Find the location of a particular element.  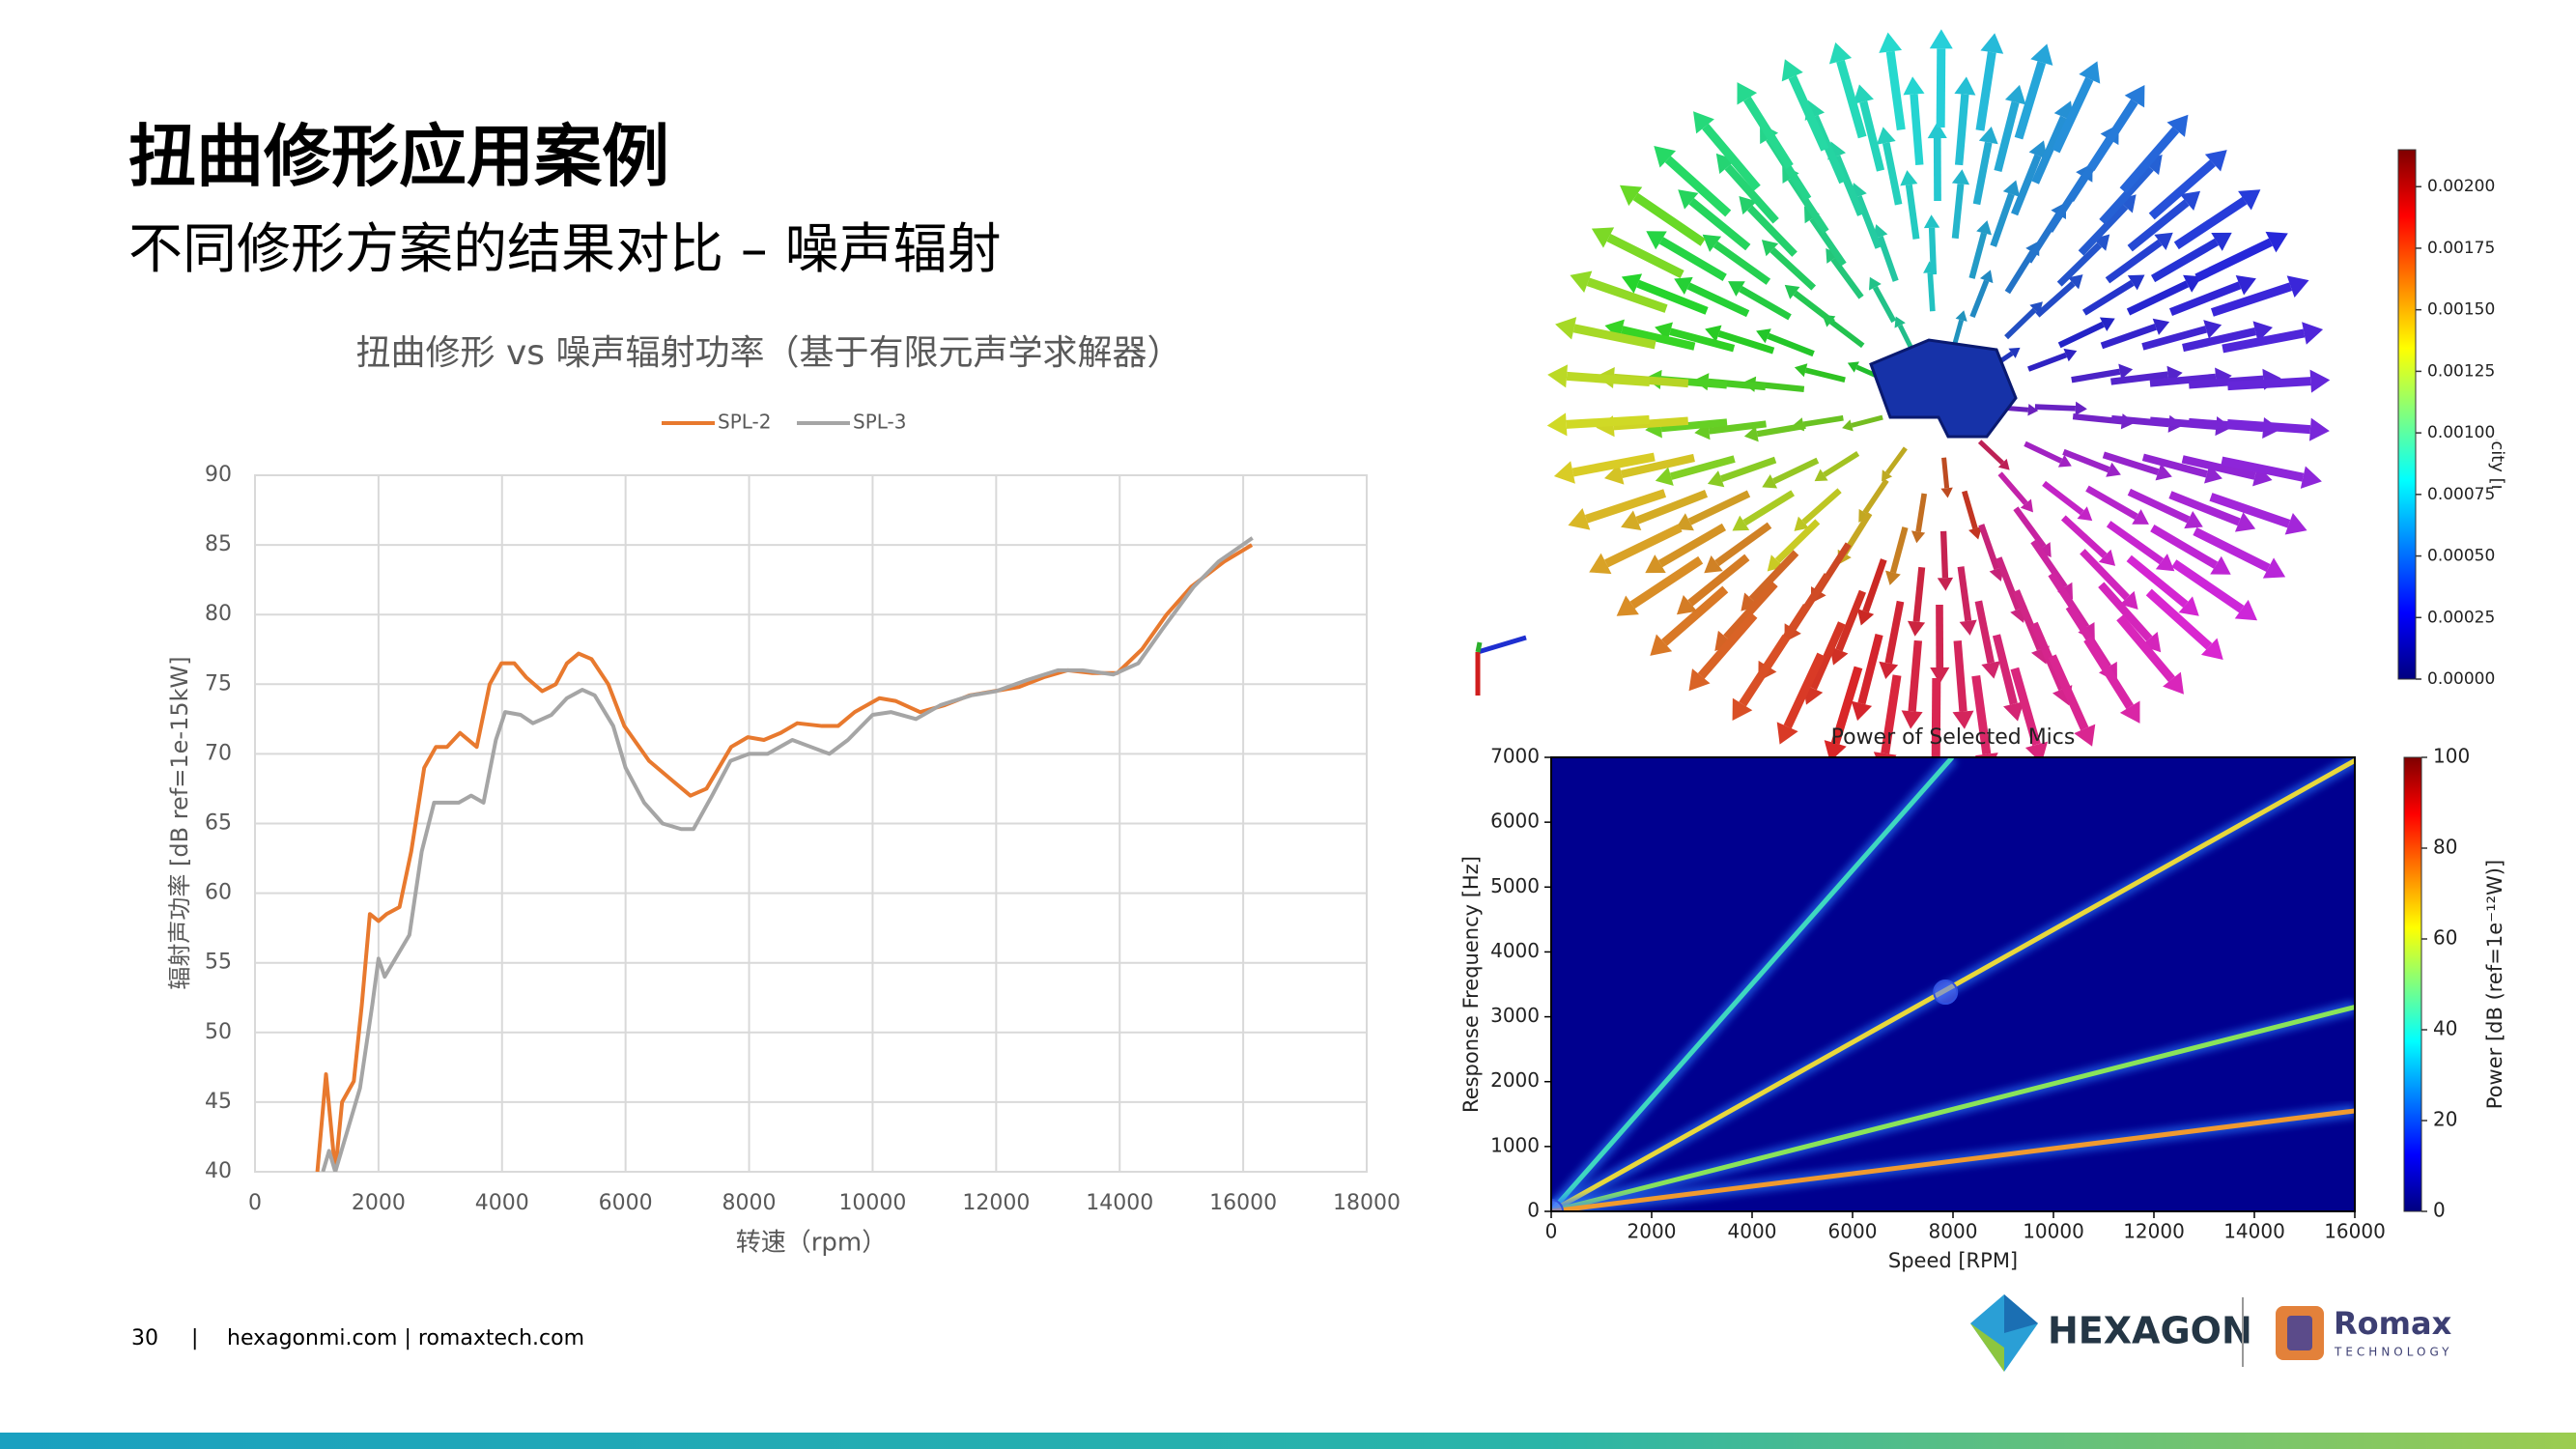

y-tick-label: 5000 is located at coordinates (1515, 885).